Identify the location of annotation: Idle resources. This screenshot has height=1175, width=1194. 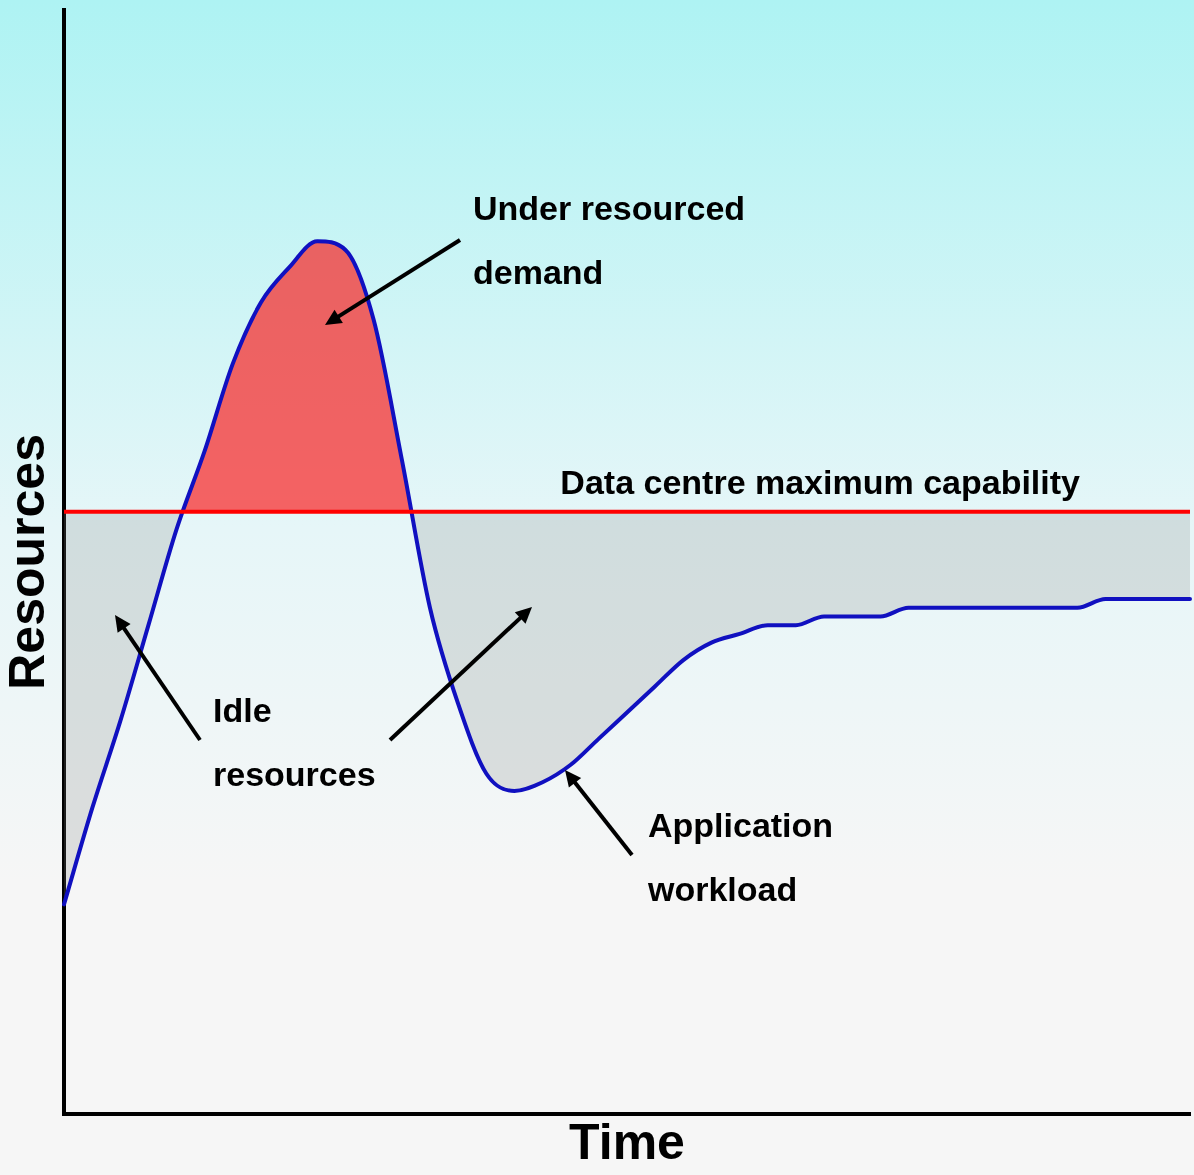
(295, 742).